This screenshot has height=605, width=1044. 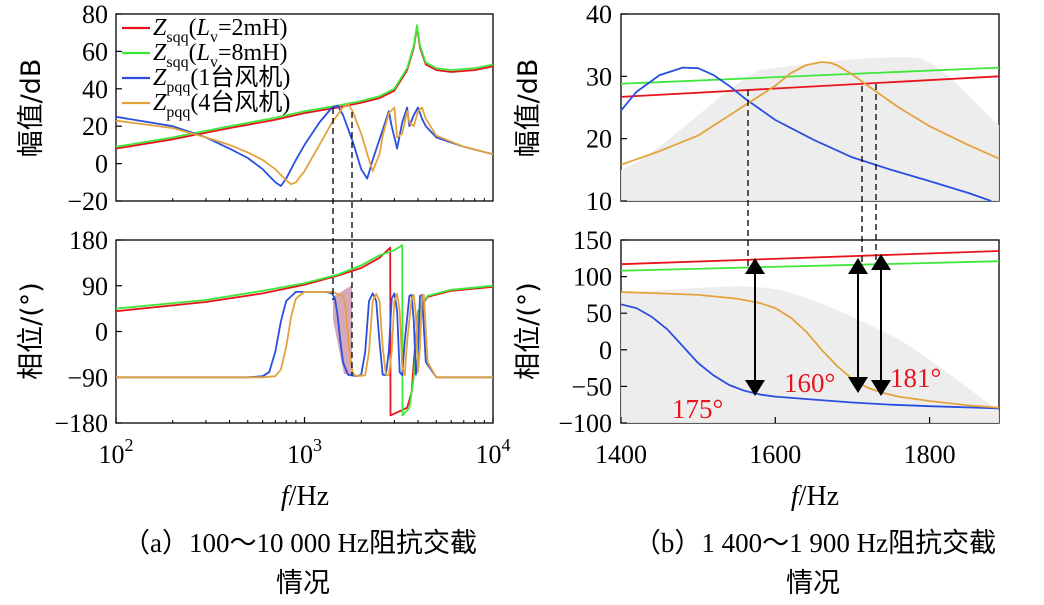 I want to click on legend-label-1: Zsqq(Lv=2mH), so click(x=220, y=30).